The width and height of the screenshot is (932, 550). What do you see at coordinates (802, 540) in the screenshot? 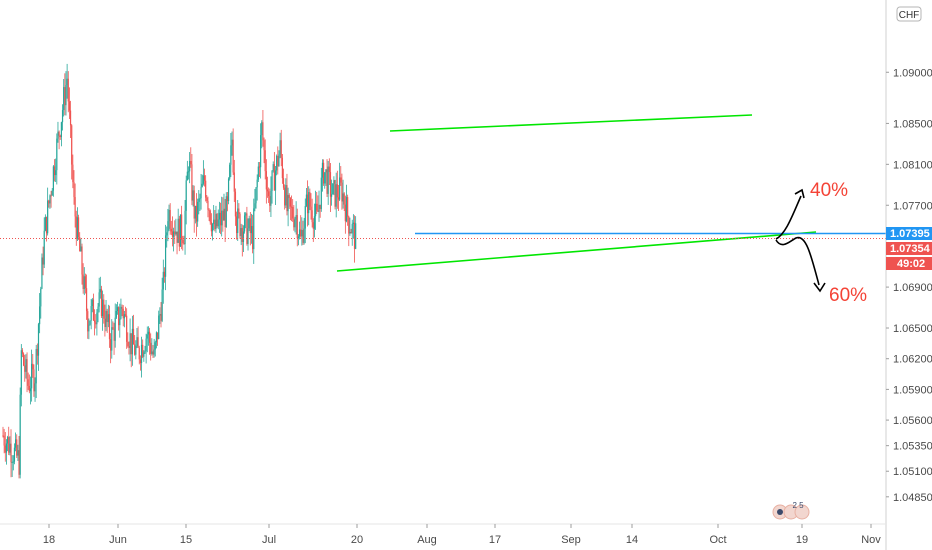
I see `time-tick-label: 19` at bounding box center [802, 540].